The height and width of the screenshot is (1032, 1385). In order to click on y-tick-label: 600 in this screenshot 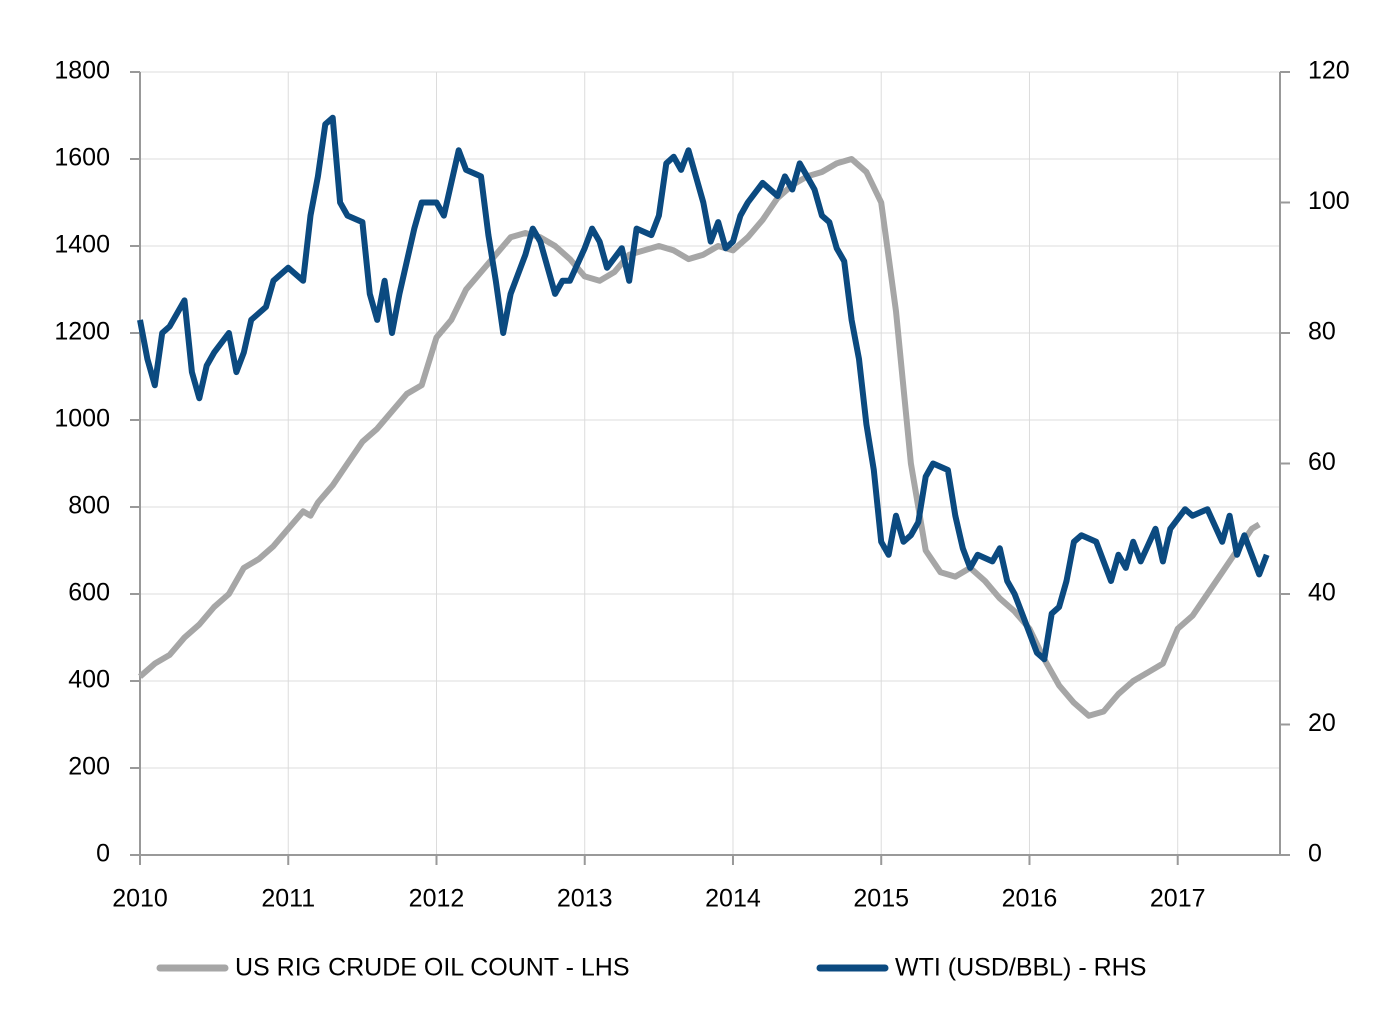, I will do `click(89, 593)`.